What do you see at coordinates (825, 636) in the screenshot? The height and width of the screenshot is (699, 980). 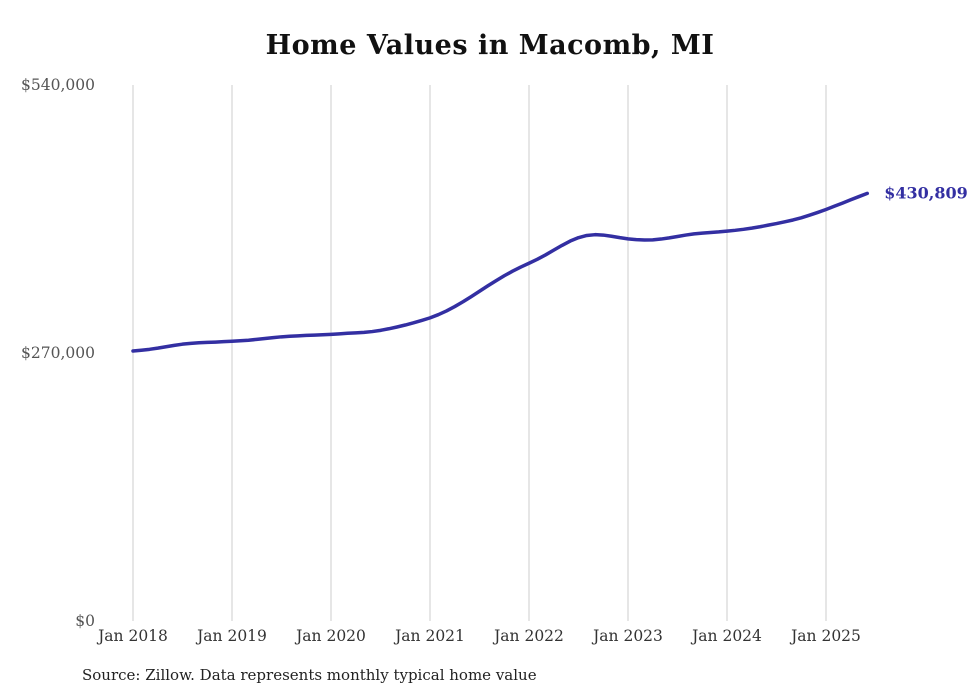 I see `x-tick-label: Jan 2025` at bounding box center [825, 636].